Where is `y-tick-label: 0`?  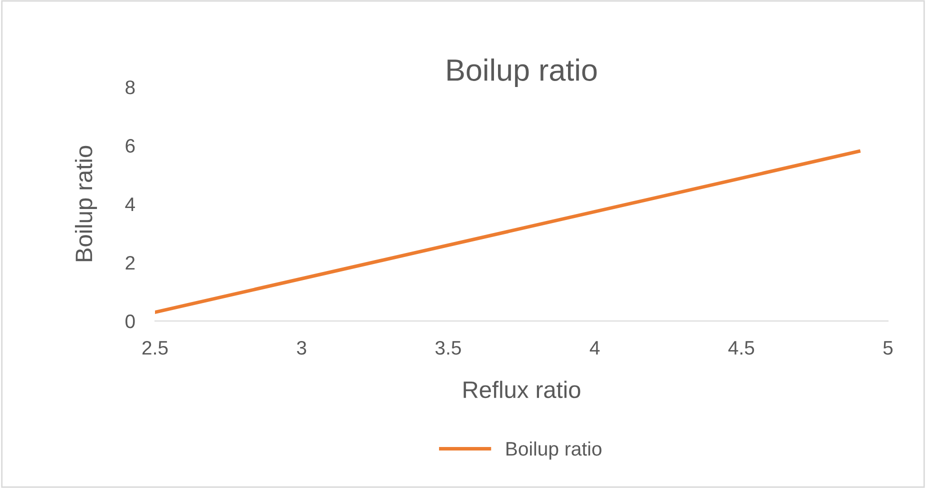
y-tick-label: 0 is located at coordinates (130, 321).